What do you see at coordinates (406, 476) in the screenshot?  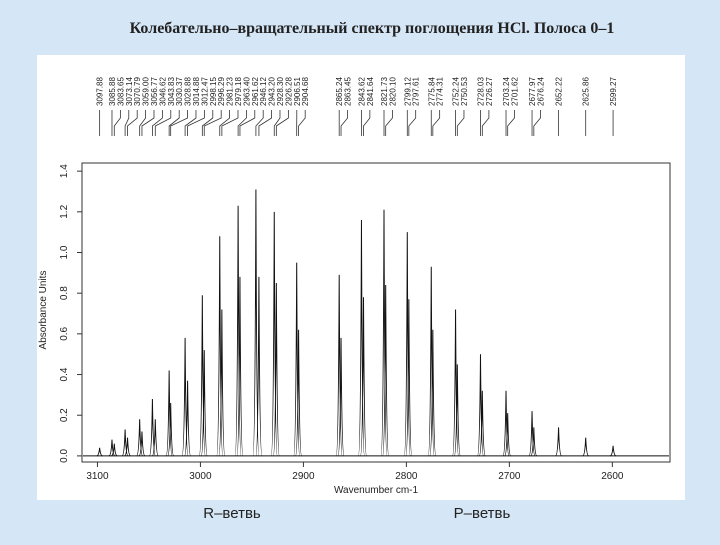 I see `x-tick-label: 2800` at bounding box center [406, 476].